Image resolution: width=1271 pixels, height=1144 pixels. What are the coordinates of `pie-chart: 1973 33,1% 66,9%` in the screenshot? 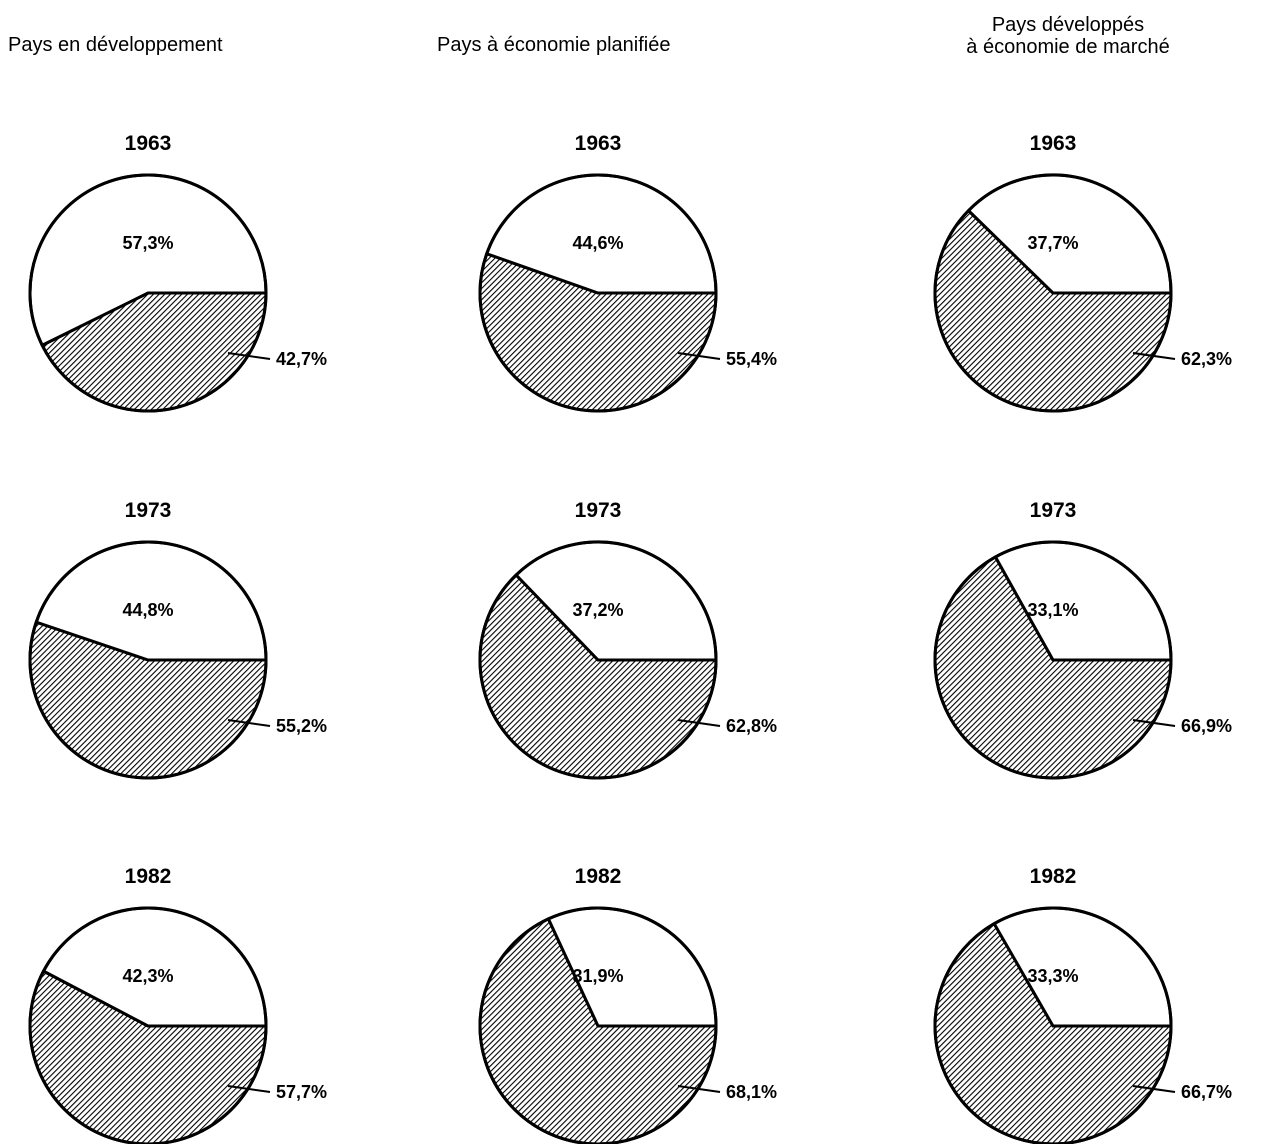 It's located at (1082, 639).